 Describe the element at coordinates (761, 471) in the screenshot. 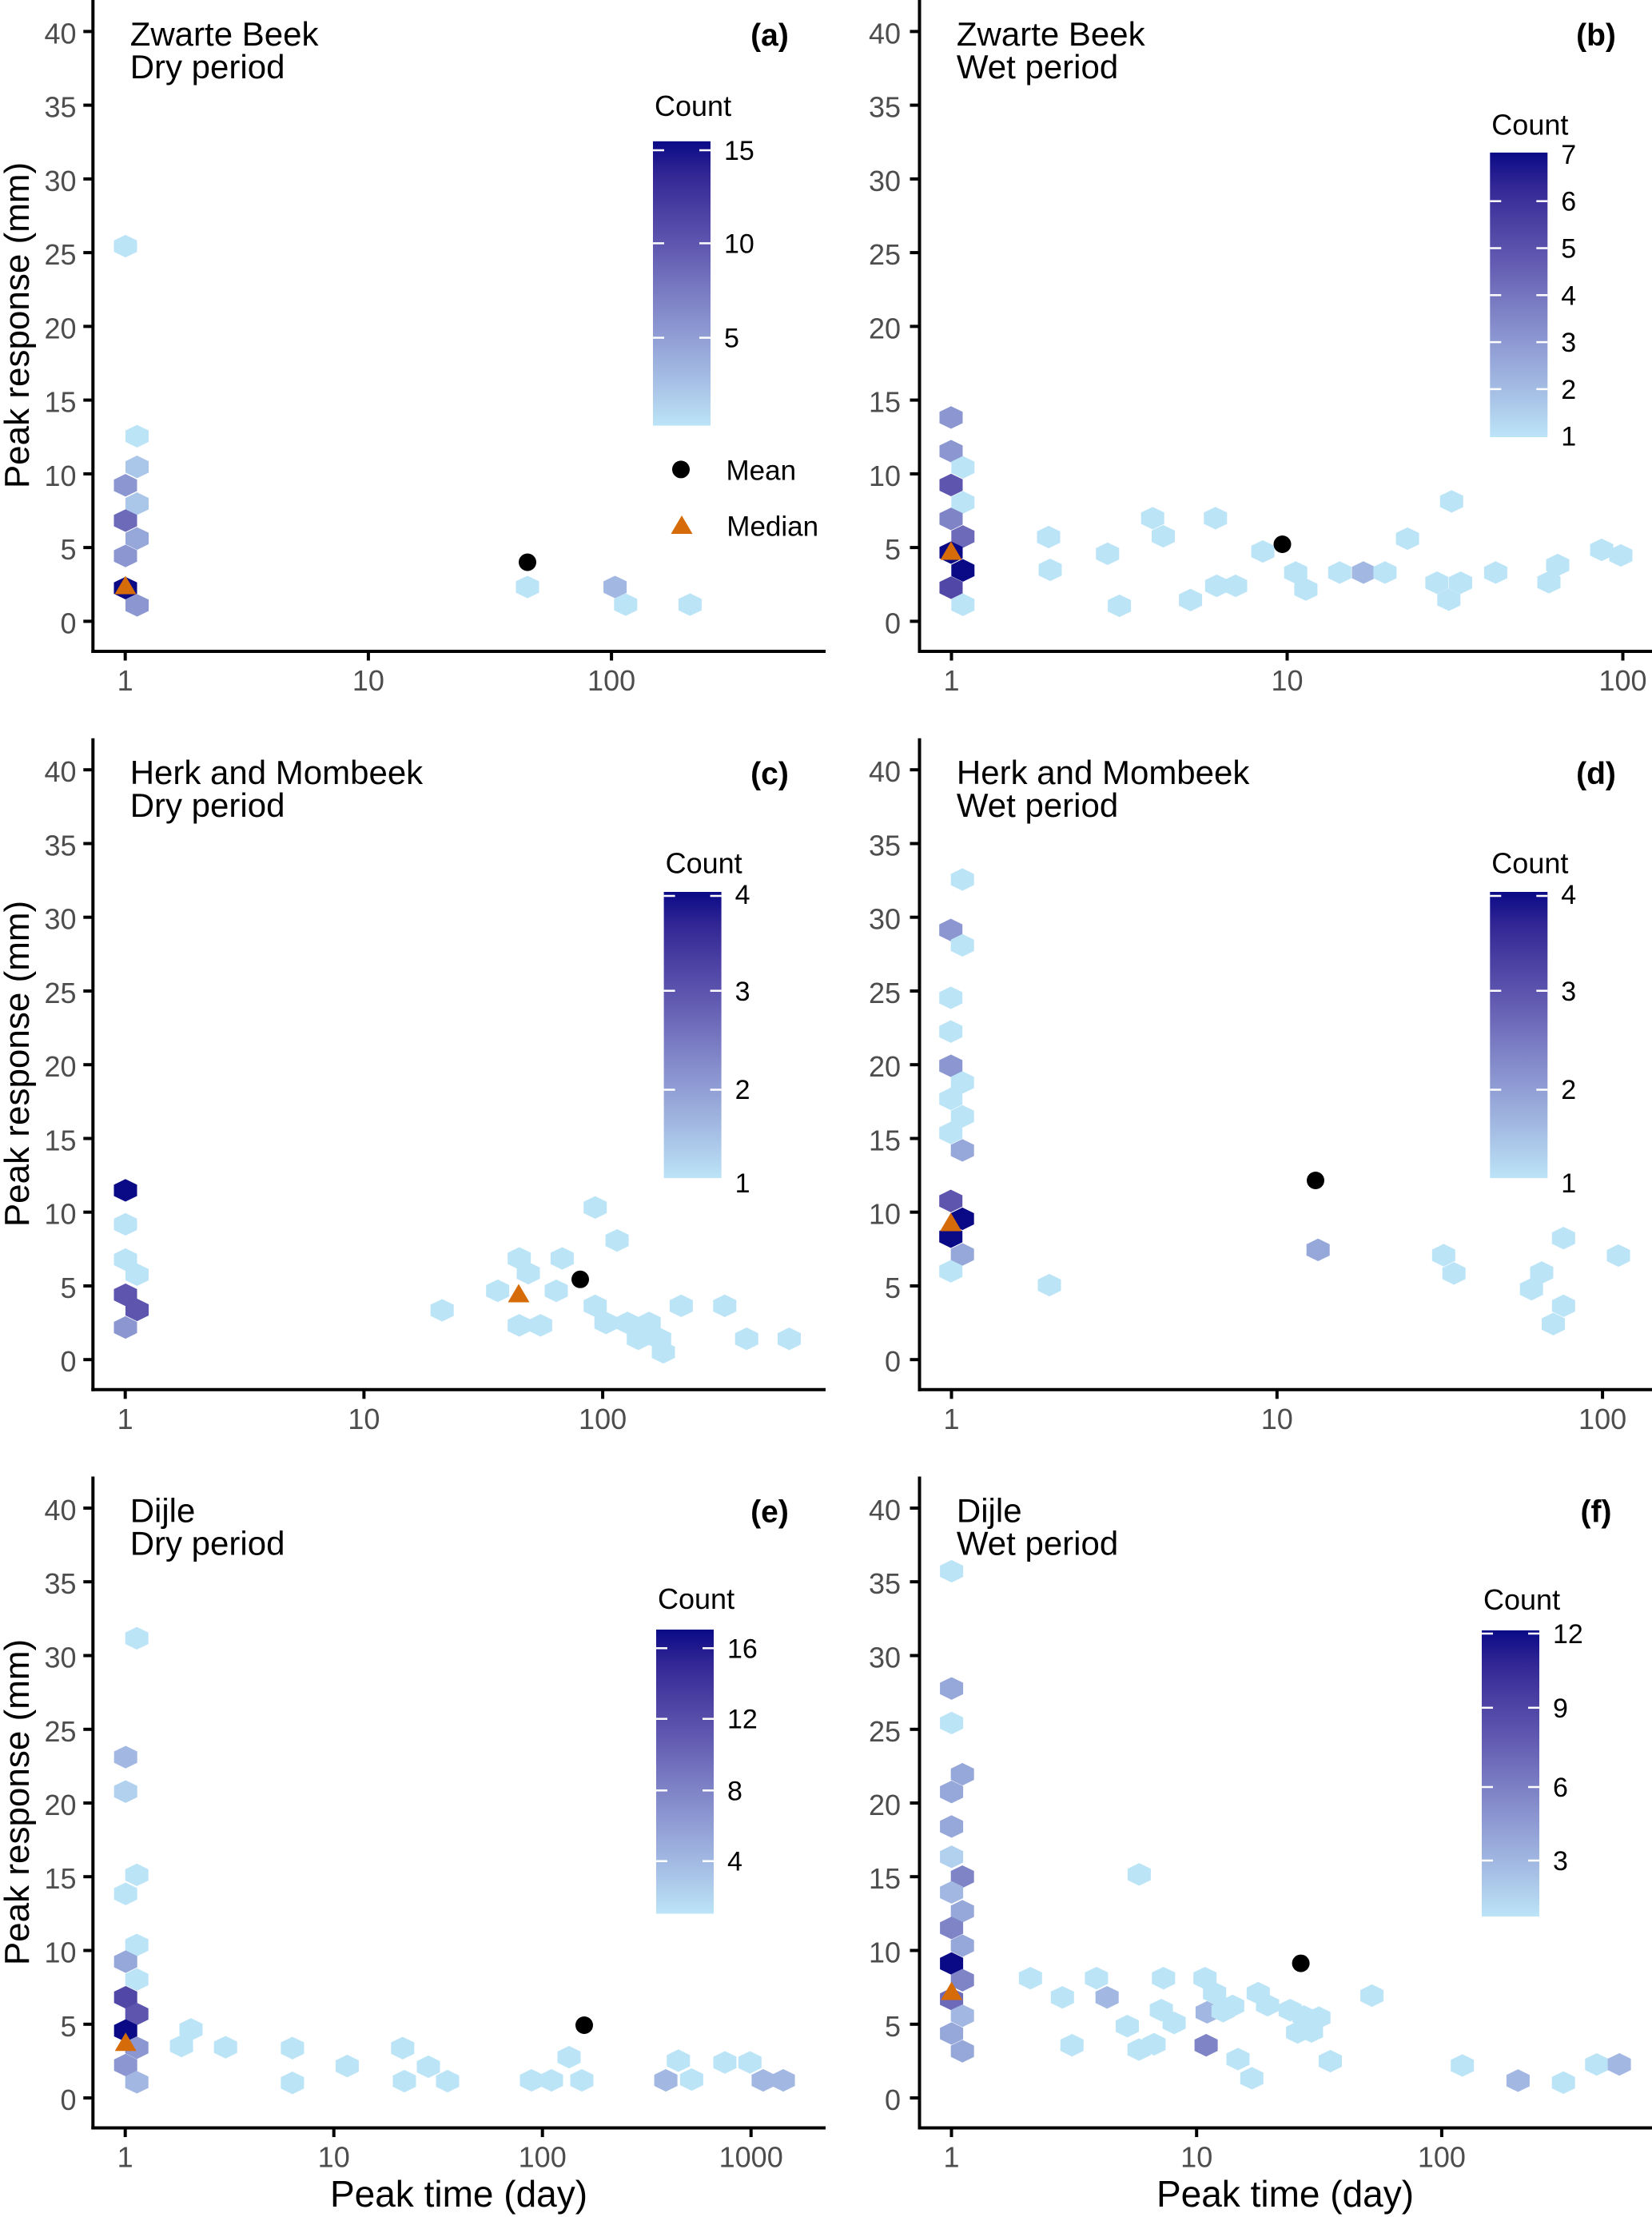

I see `svg-text: Mean` at that location.